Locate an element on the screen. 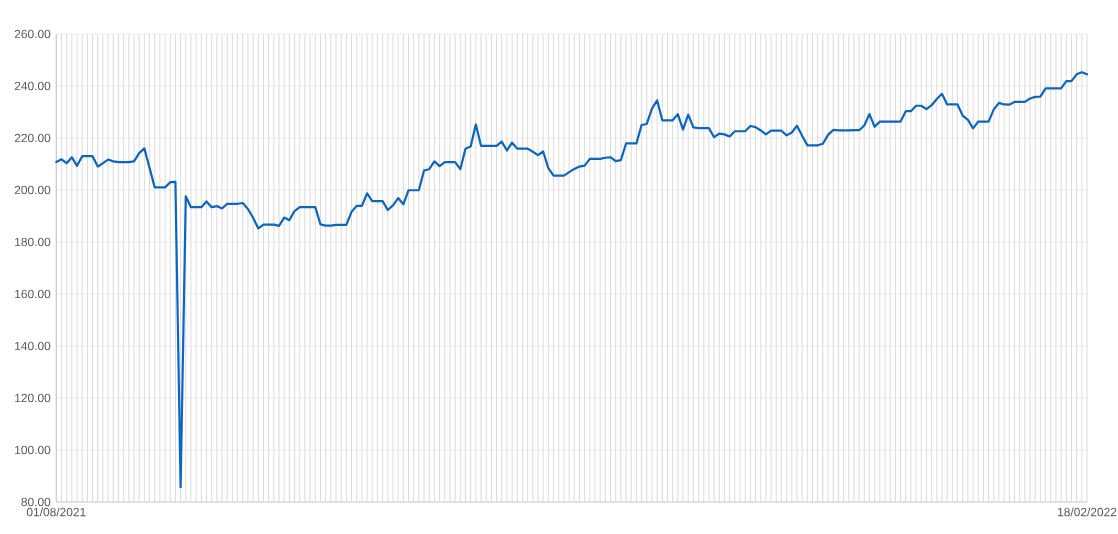  y-tick-label: 140.00 is located at coordinates (33, 346).